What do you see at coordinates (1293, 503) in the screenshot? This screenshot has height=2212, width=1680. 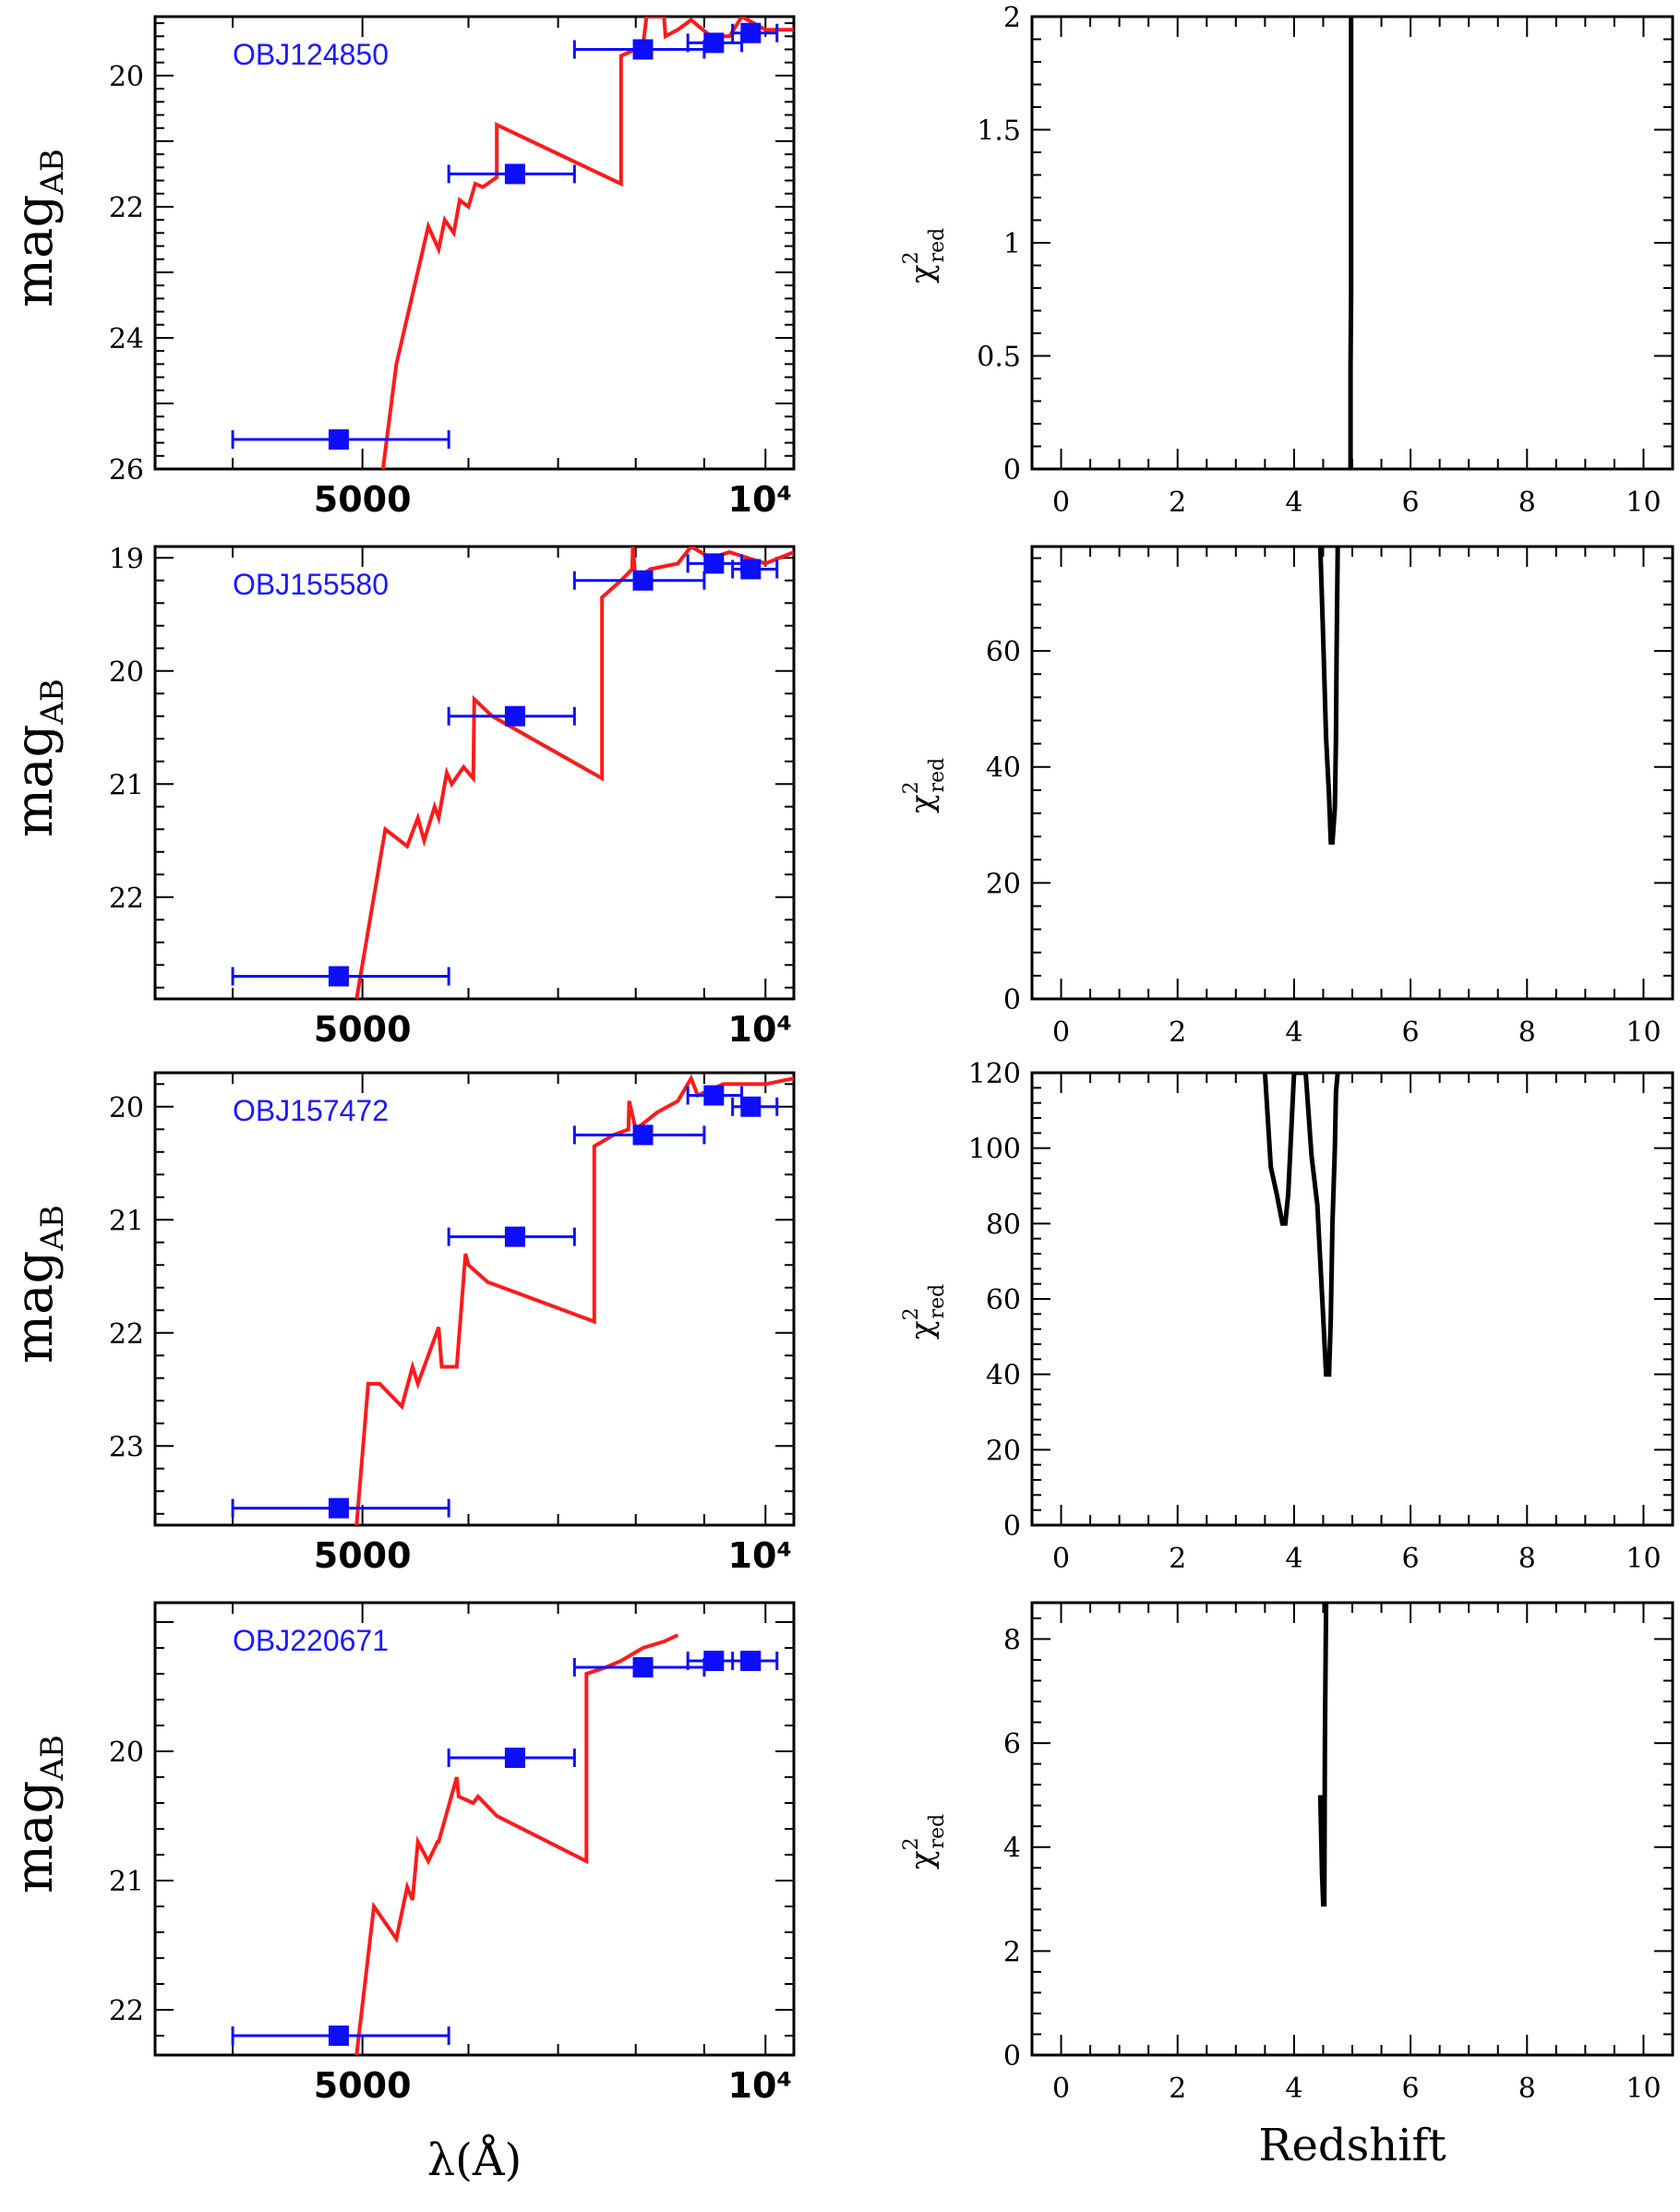 I see `x-tick-label: 4` at bounding box center [1293, 503].